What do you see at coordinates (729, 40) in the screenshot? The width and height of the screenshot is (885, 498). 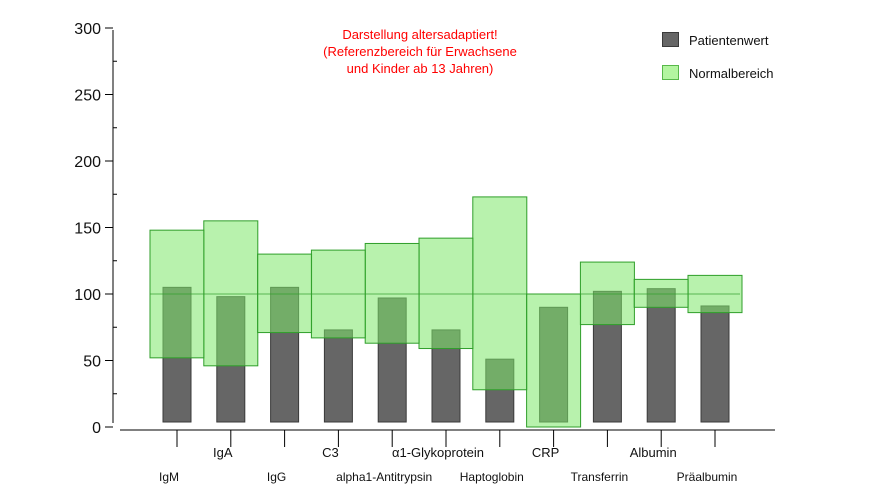 I see `legend-label-patient: Patientenwert` at bounding box center [729, 40].